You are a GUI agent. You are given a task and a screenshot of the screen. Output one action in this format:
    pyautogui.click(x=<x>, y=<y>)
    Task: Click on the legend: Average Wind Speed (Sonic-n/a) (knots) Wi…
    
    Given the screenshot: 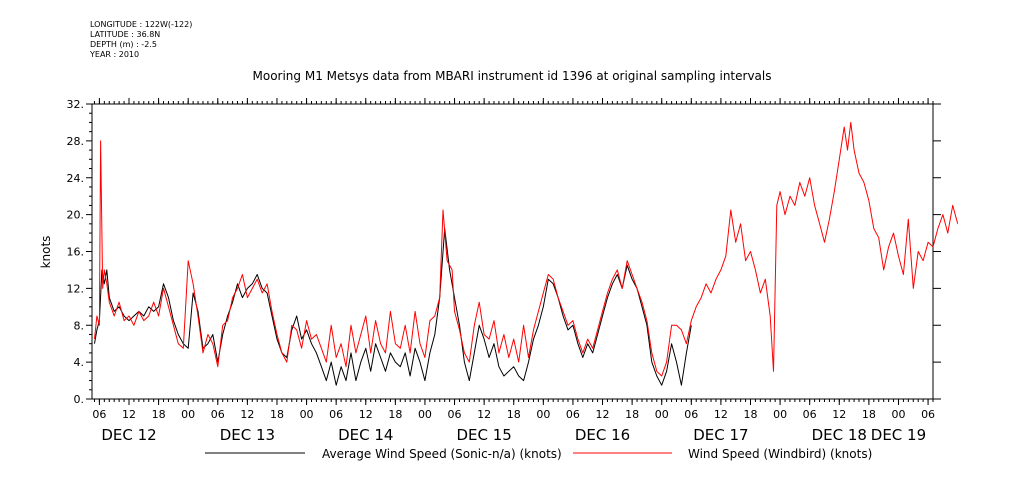 What is the action you would take?
    pyautogui.click(x=538, y=454)
    